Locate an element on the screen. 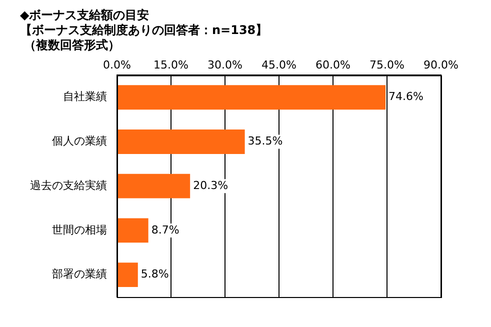 The width and height of the screenshot is (491, 327). y-tick-label: 世間の相場 is located at coordinates (79, 229).